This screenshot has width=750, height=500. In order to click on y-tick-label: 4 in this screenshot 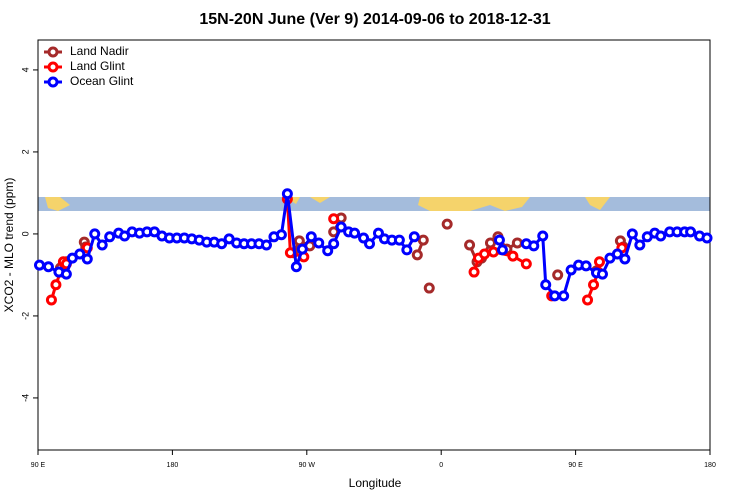, I will do `click(25, 69)`.